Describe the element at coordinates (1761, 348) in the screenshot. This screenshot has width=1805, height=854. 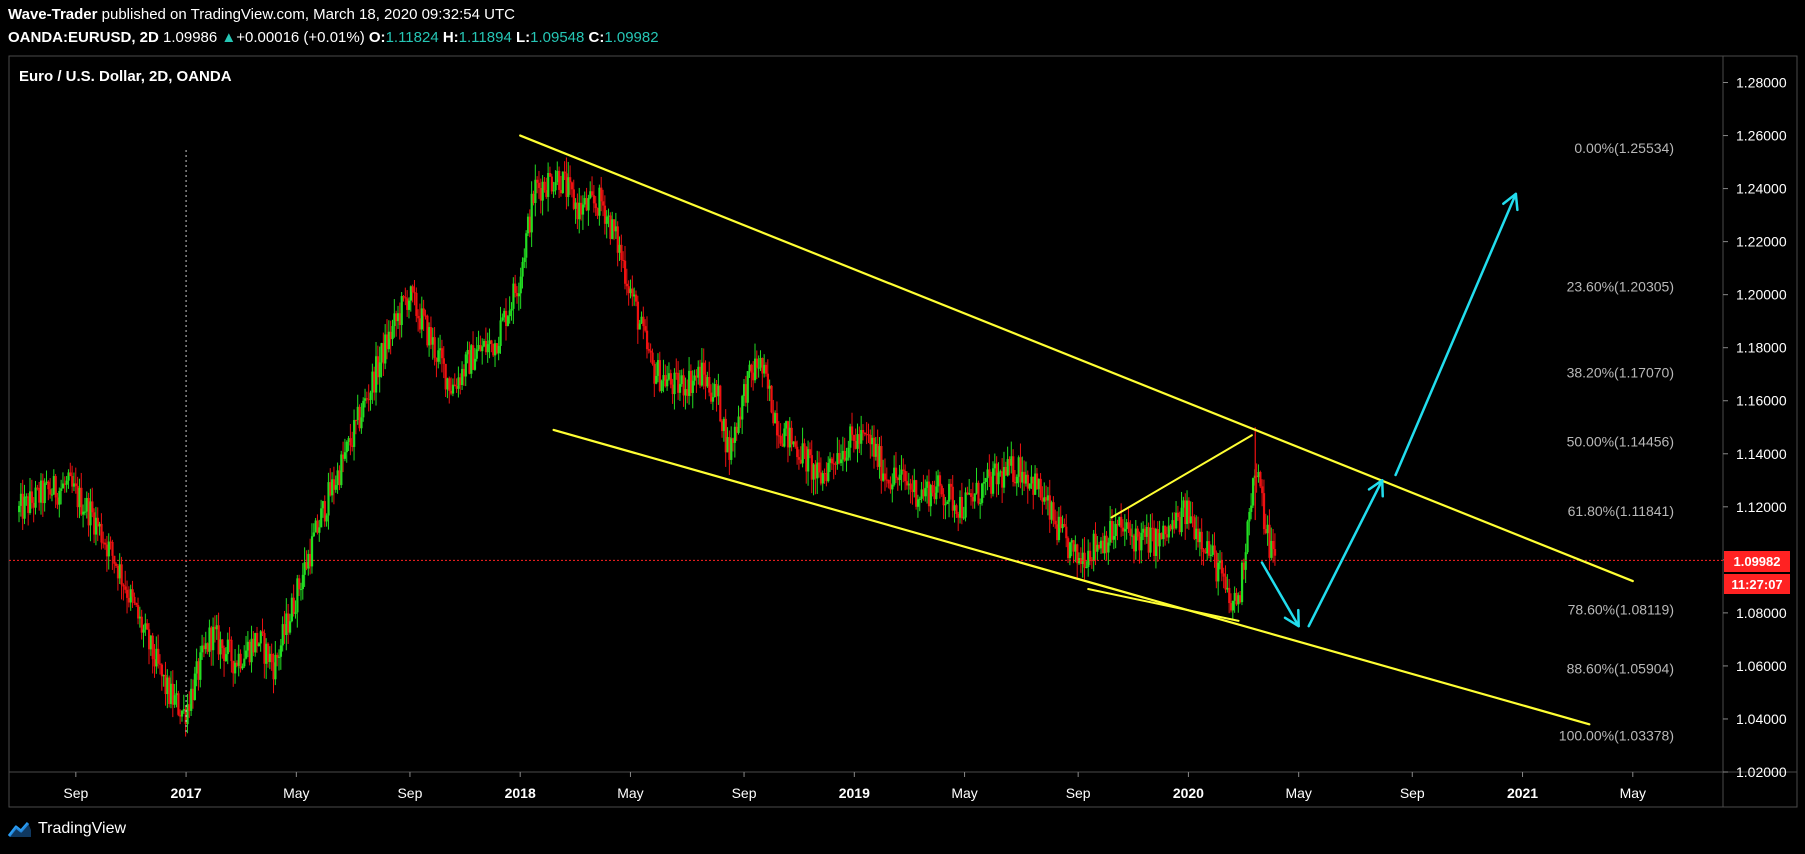
I see `y-tick-label: 1.18000` at that location.